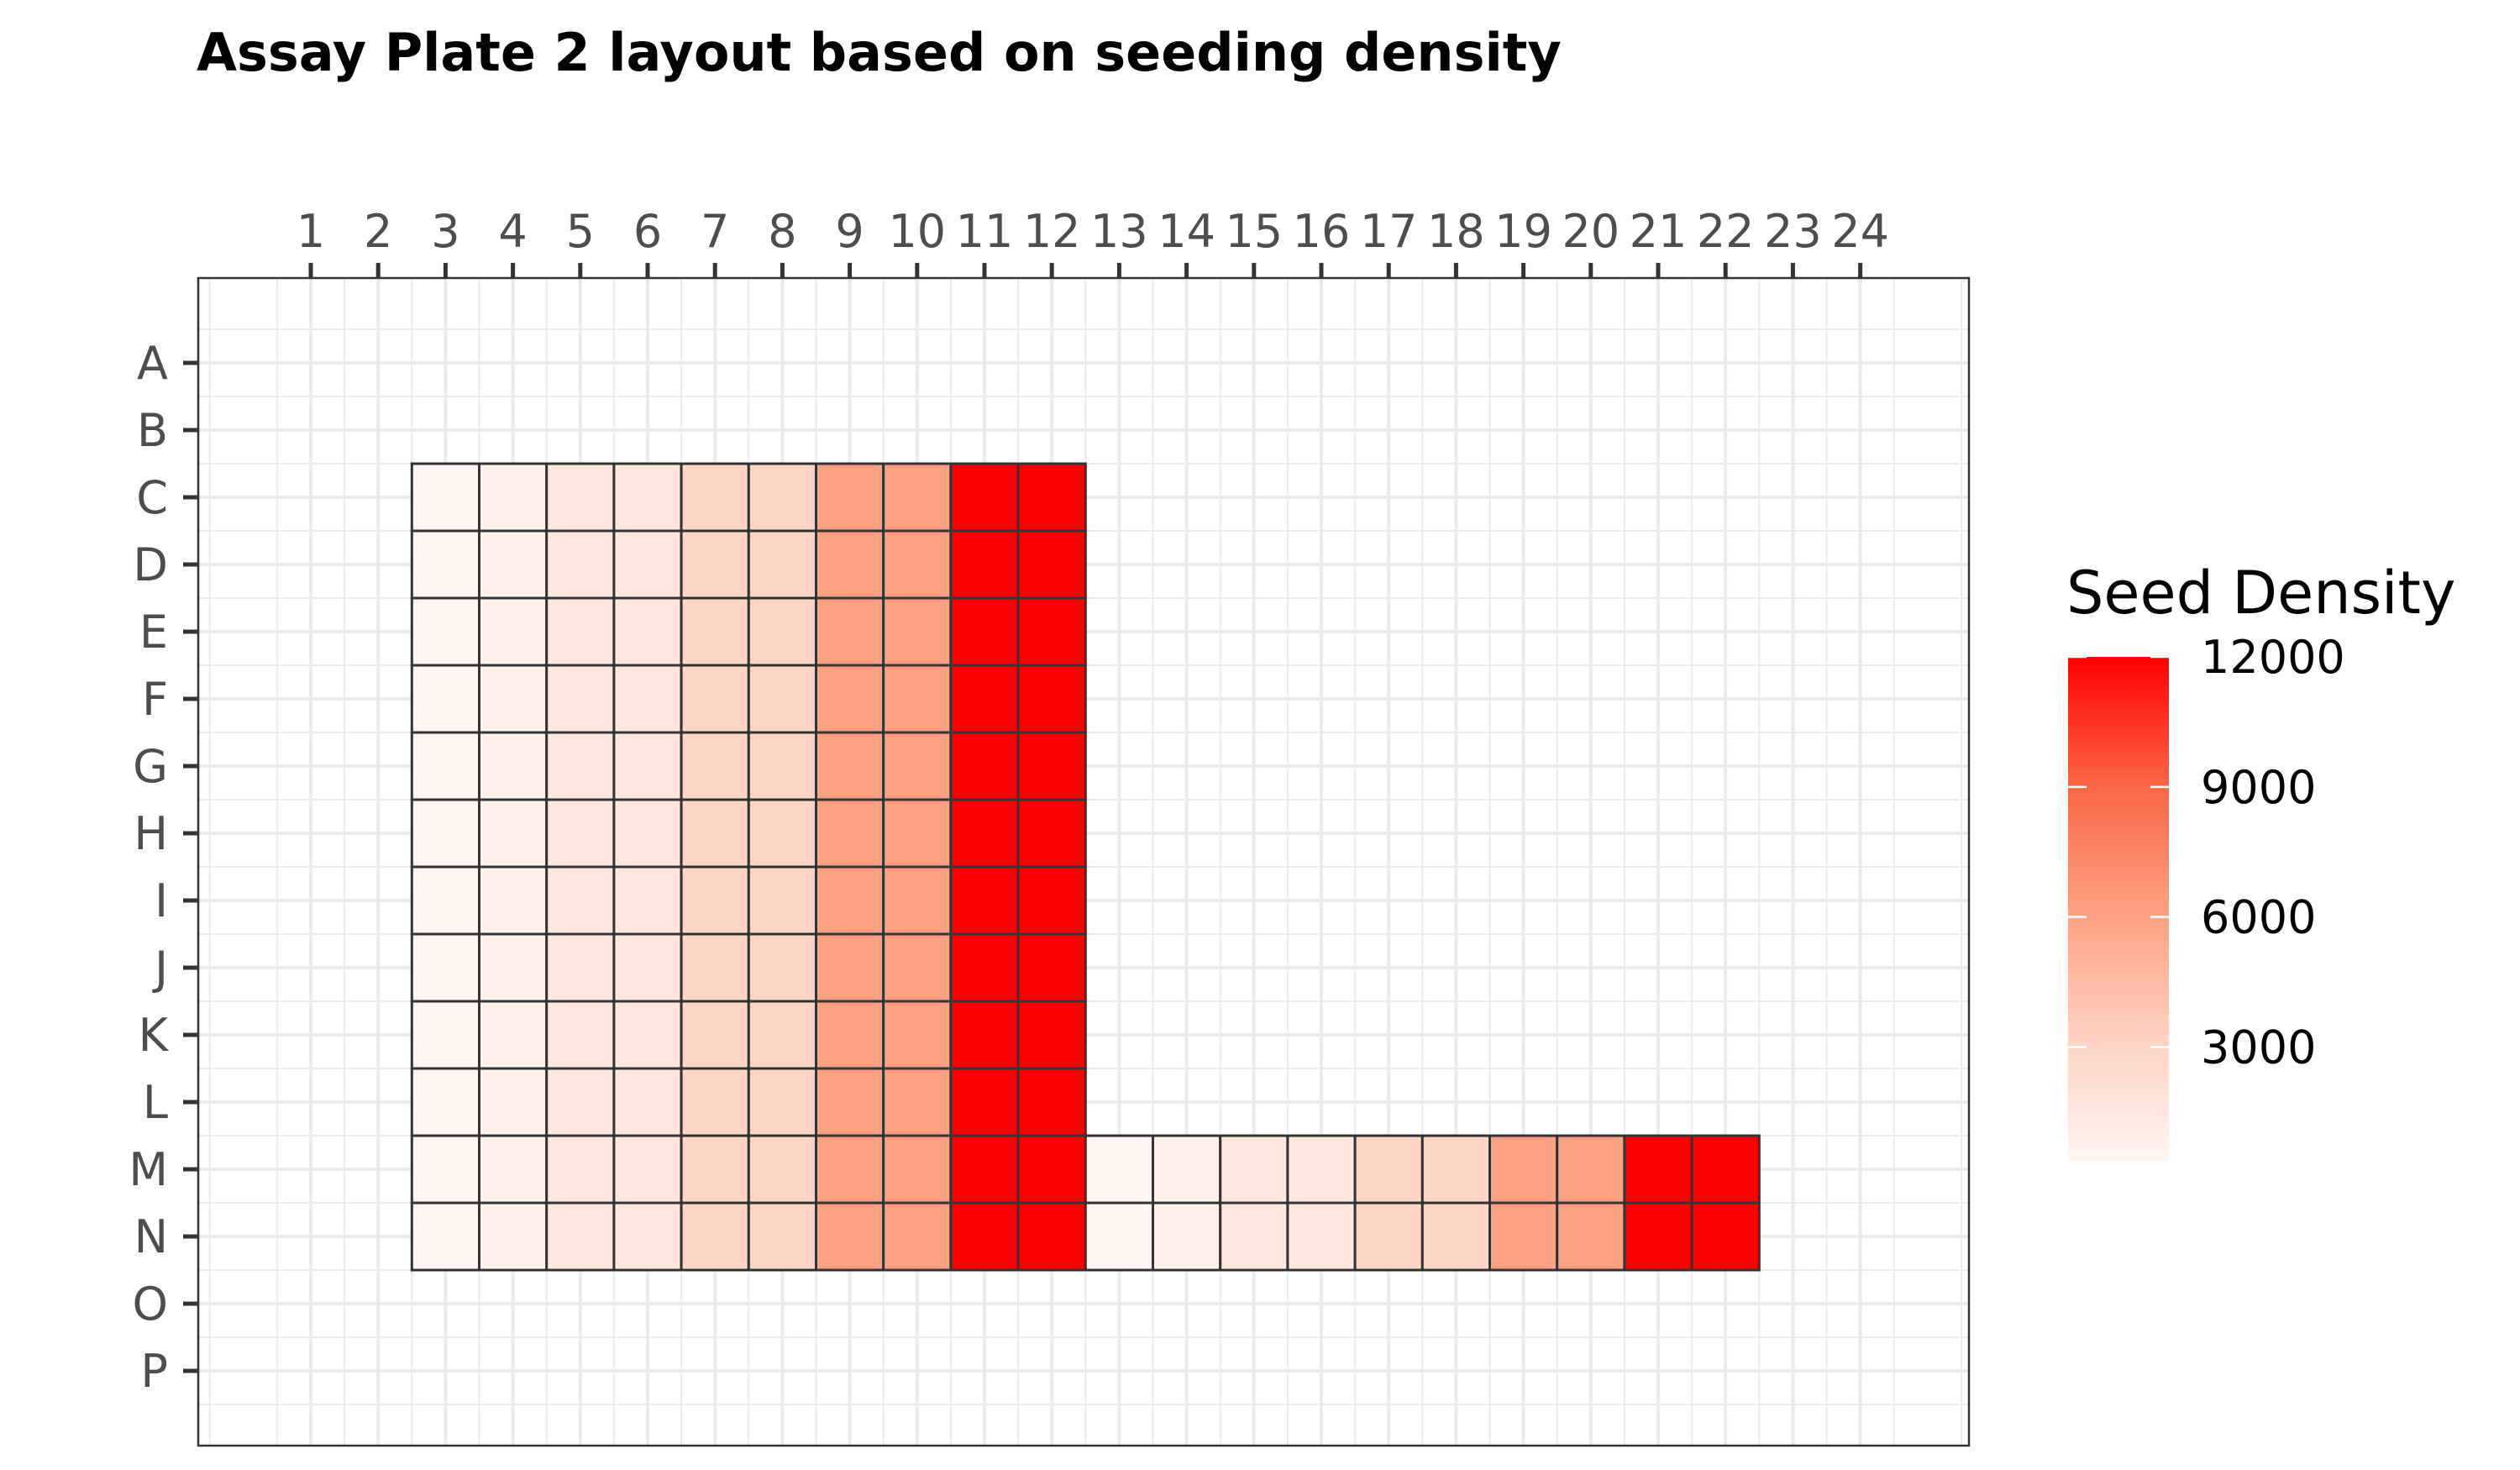  I want to click on well-cell-F9, so click(850, 699).